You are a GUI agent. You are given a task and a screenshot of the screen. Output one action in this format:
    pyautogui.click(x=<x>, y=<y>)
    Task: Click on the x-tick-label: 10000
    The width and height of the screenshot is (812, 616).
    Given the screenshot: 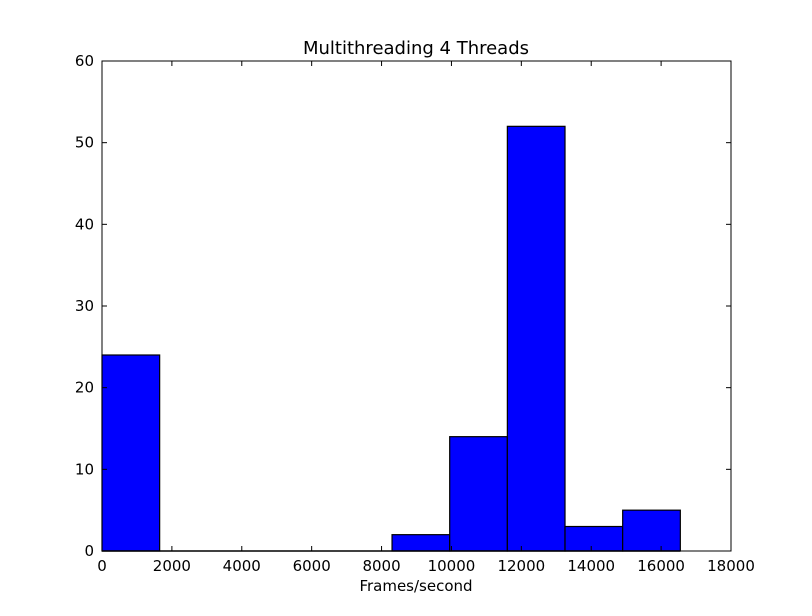 What is the action you would take?
    pyautogui.click(x=452, y=566)
    